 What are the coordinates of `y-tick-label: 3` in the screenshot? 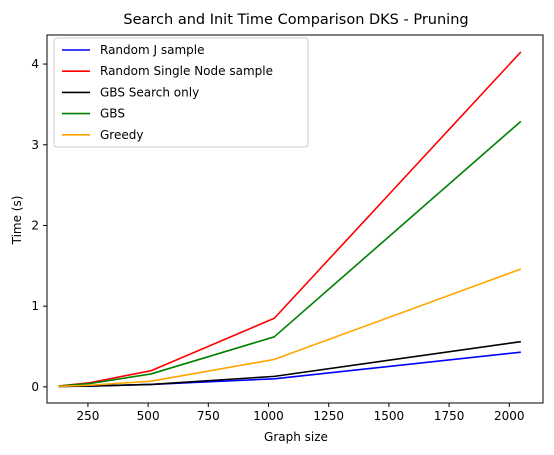 It's located at (35, 145).